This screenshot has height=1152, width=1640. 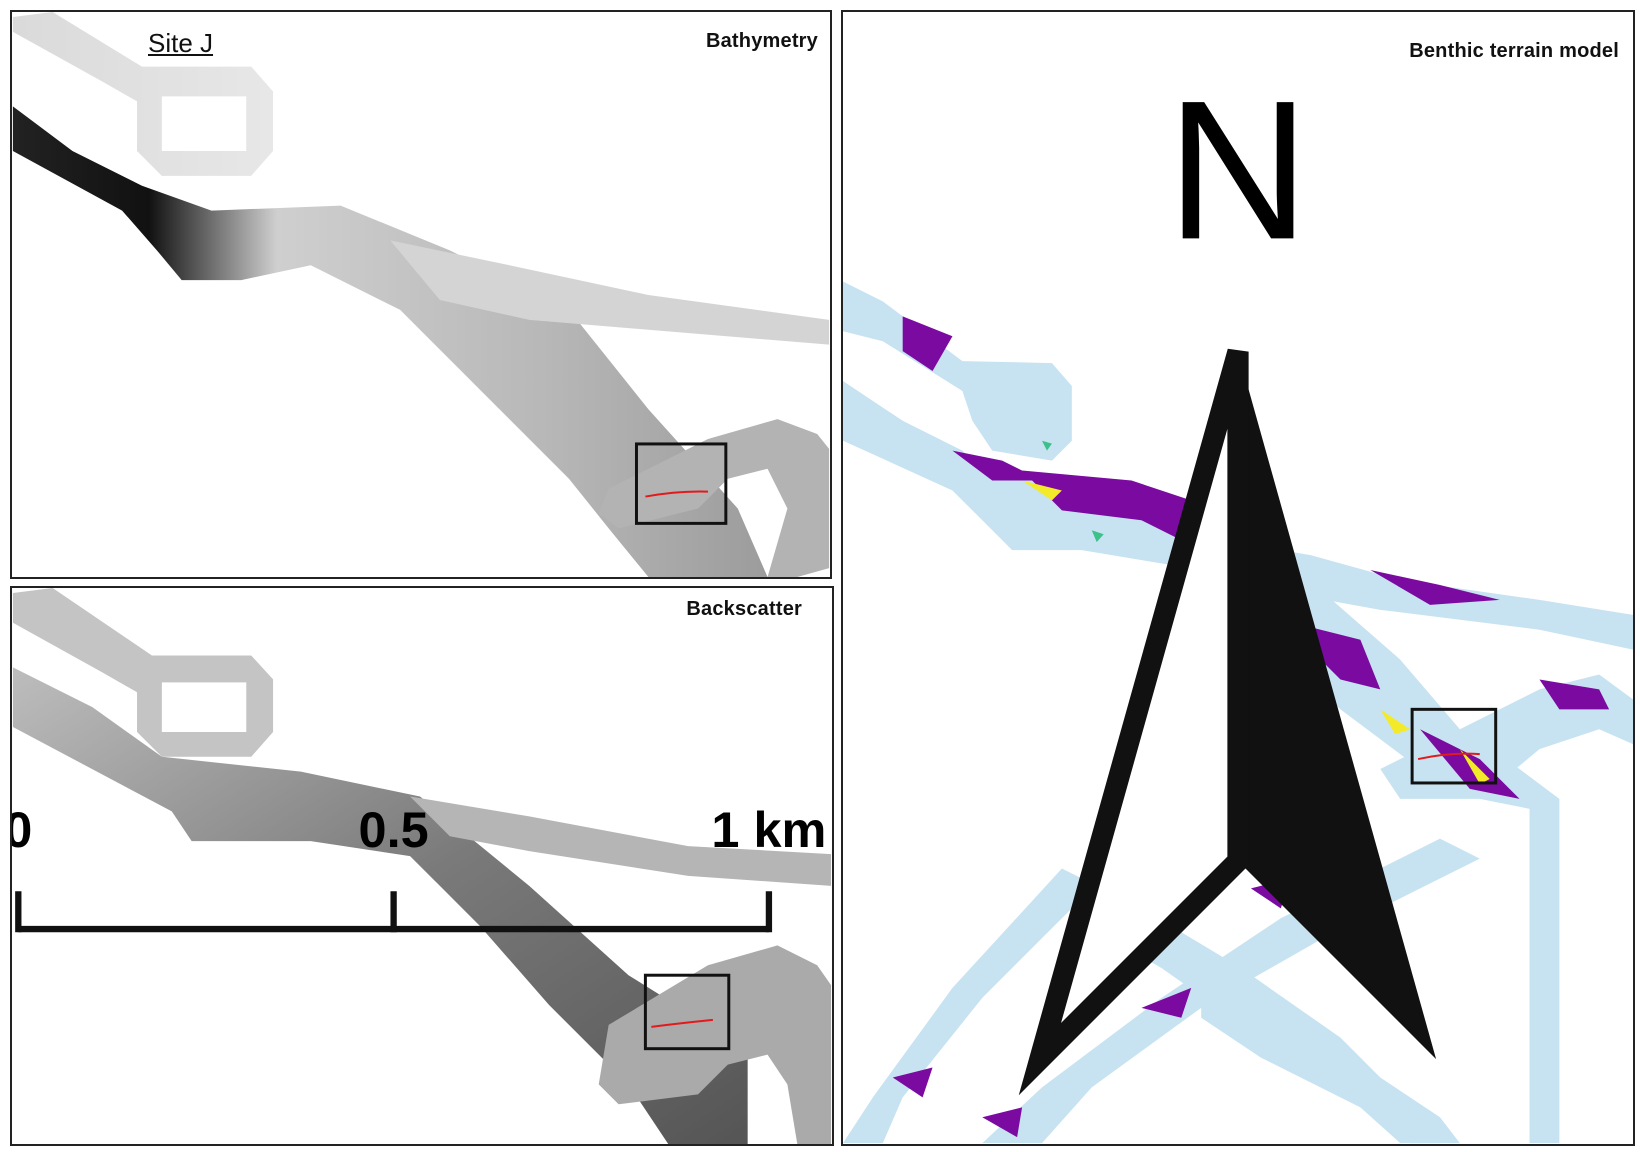 I want to click on site-label: Site J, so click(x=181, y=43).